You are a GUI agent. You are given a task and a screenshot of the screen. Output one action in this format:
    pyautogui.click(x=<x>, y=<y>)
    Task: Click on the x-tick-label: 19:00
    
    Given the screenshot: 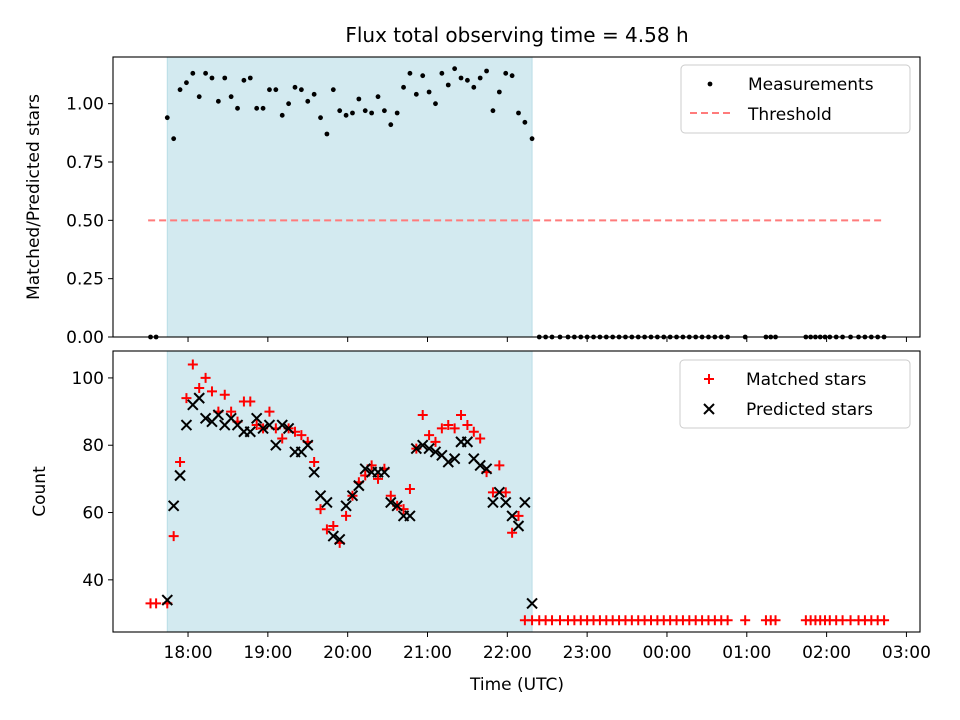 What is the action you would take?
    pyautogui.click(x=267, y=653)
    